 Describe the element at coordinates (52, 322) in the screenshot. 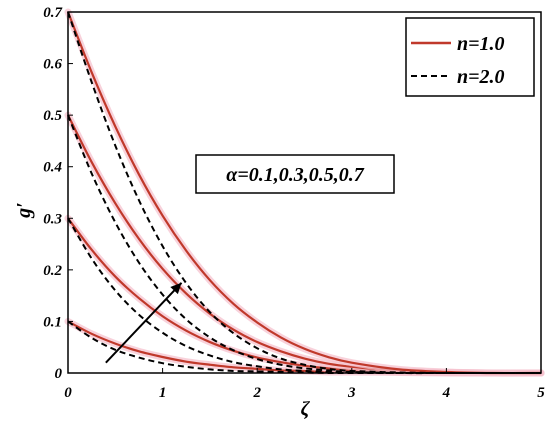

I see `y-tick-label: 0.1` at that location.